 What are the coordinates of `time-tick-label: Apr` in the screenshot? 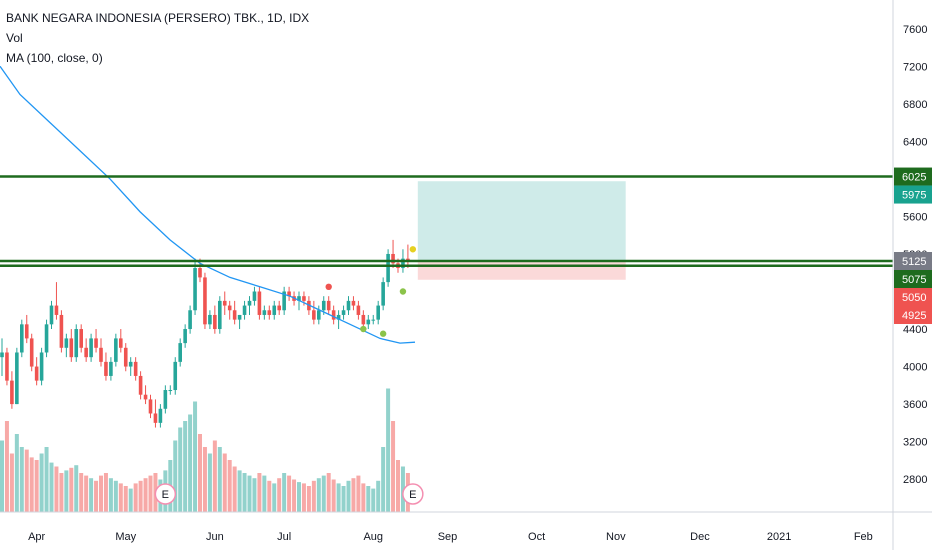 It's located at (36, 537).